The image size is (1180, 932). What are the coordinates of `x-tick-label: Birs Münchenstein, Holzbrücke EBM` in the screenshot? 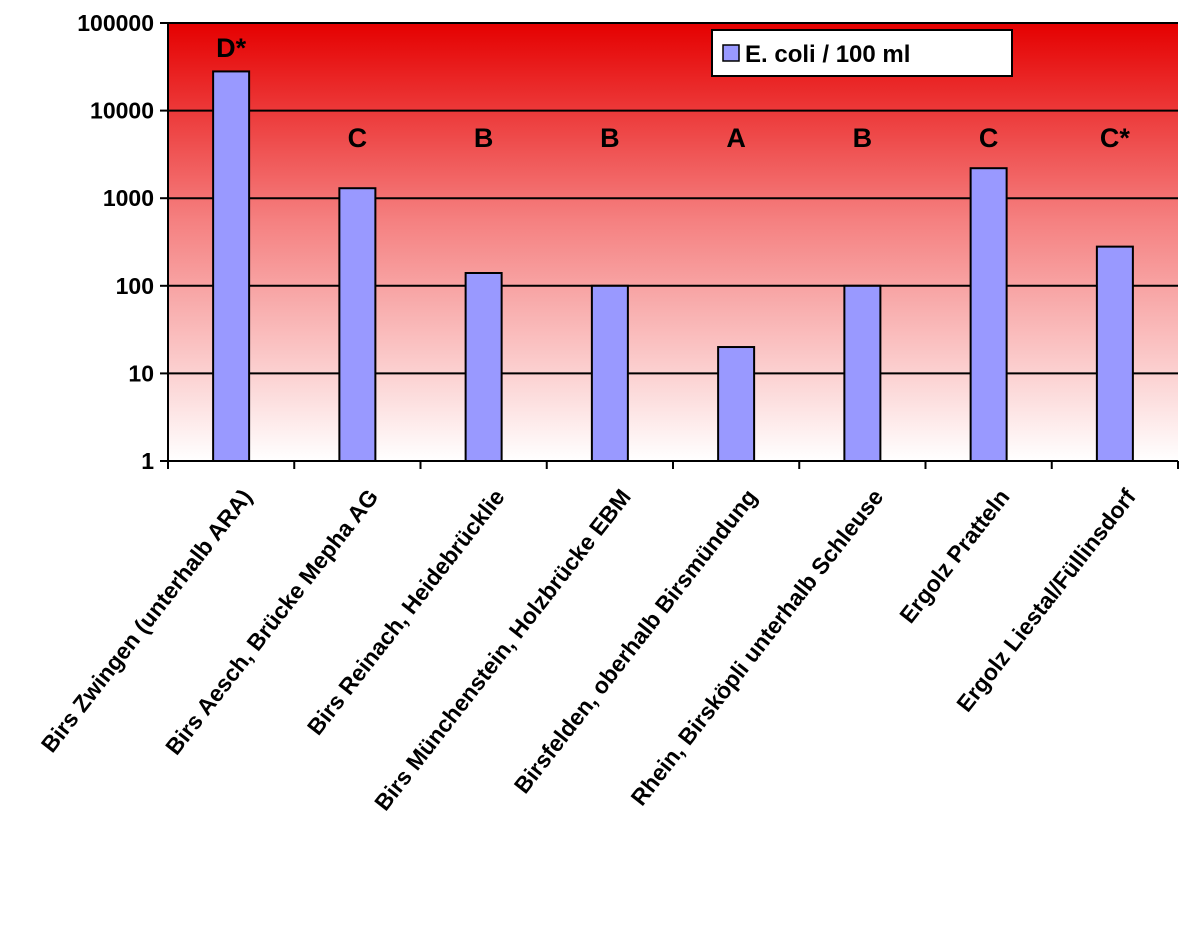 It's located at (502, 649).